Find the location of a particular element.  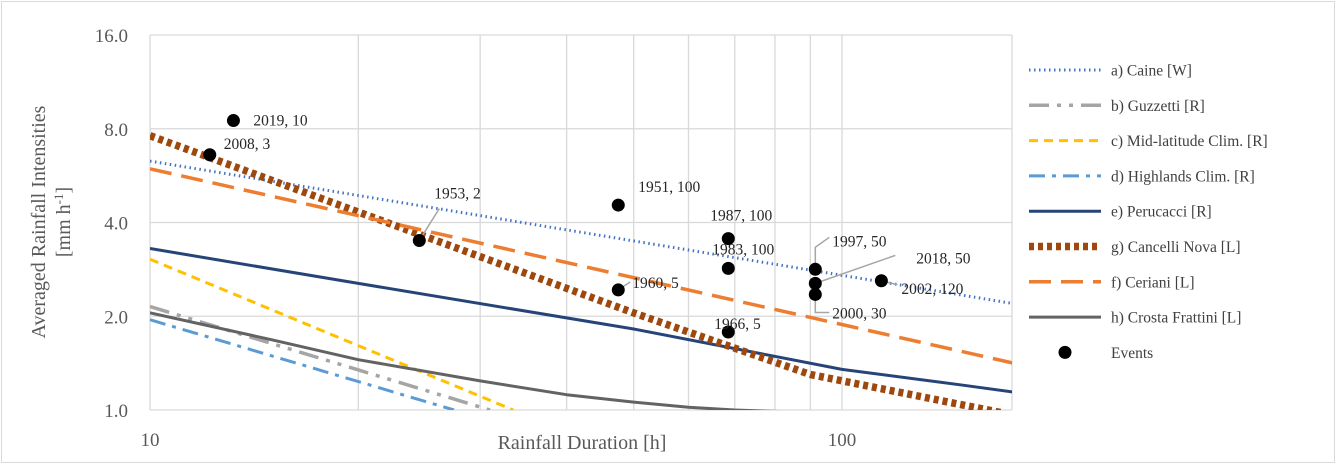

y-axis-unit-close: ] is located at coordinates (64, 190).